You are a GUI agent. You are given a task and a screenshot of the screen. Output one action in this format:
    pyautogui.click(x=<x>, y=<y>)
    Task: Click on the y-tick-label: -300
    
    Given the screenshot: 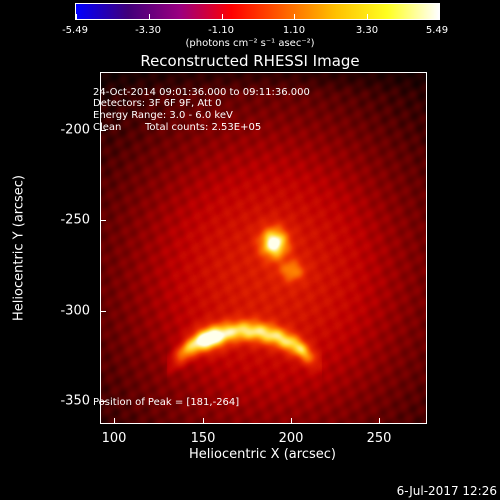 What is the action you would take?
    pyautogui.click(x=75, y=311)
    